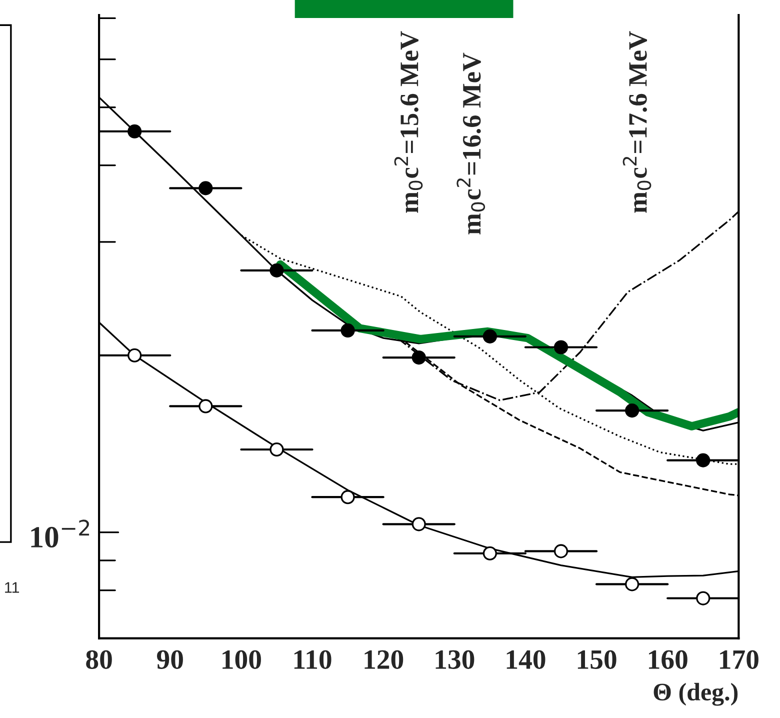 The width and height of the screenshot is (780, 718). I want to click on x-tick-label: 110, so click(313, 659).